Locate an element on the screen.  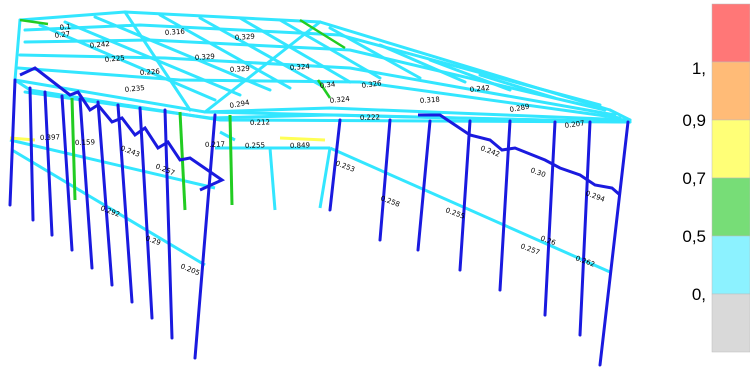
member-label: 0.226 is located at coordinates (150, 72).